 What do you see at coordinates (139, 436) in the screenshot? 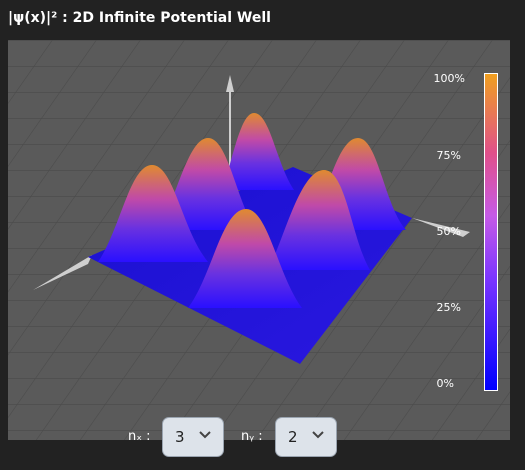
I see `nx-label: nₓ :` at bounding box center [139, 436].